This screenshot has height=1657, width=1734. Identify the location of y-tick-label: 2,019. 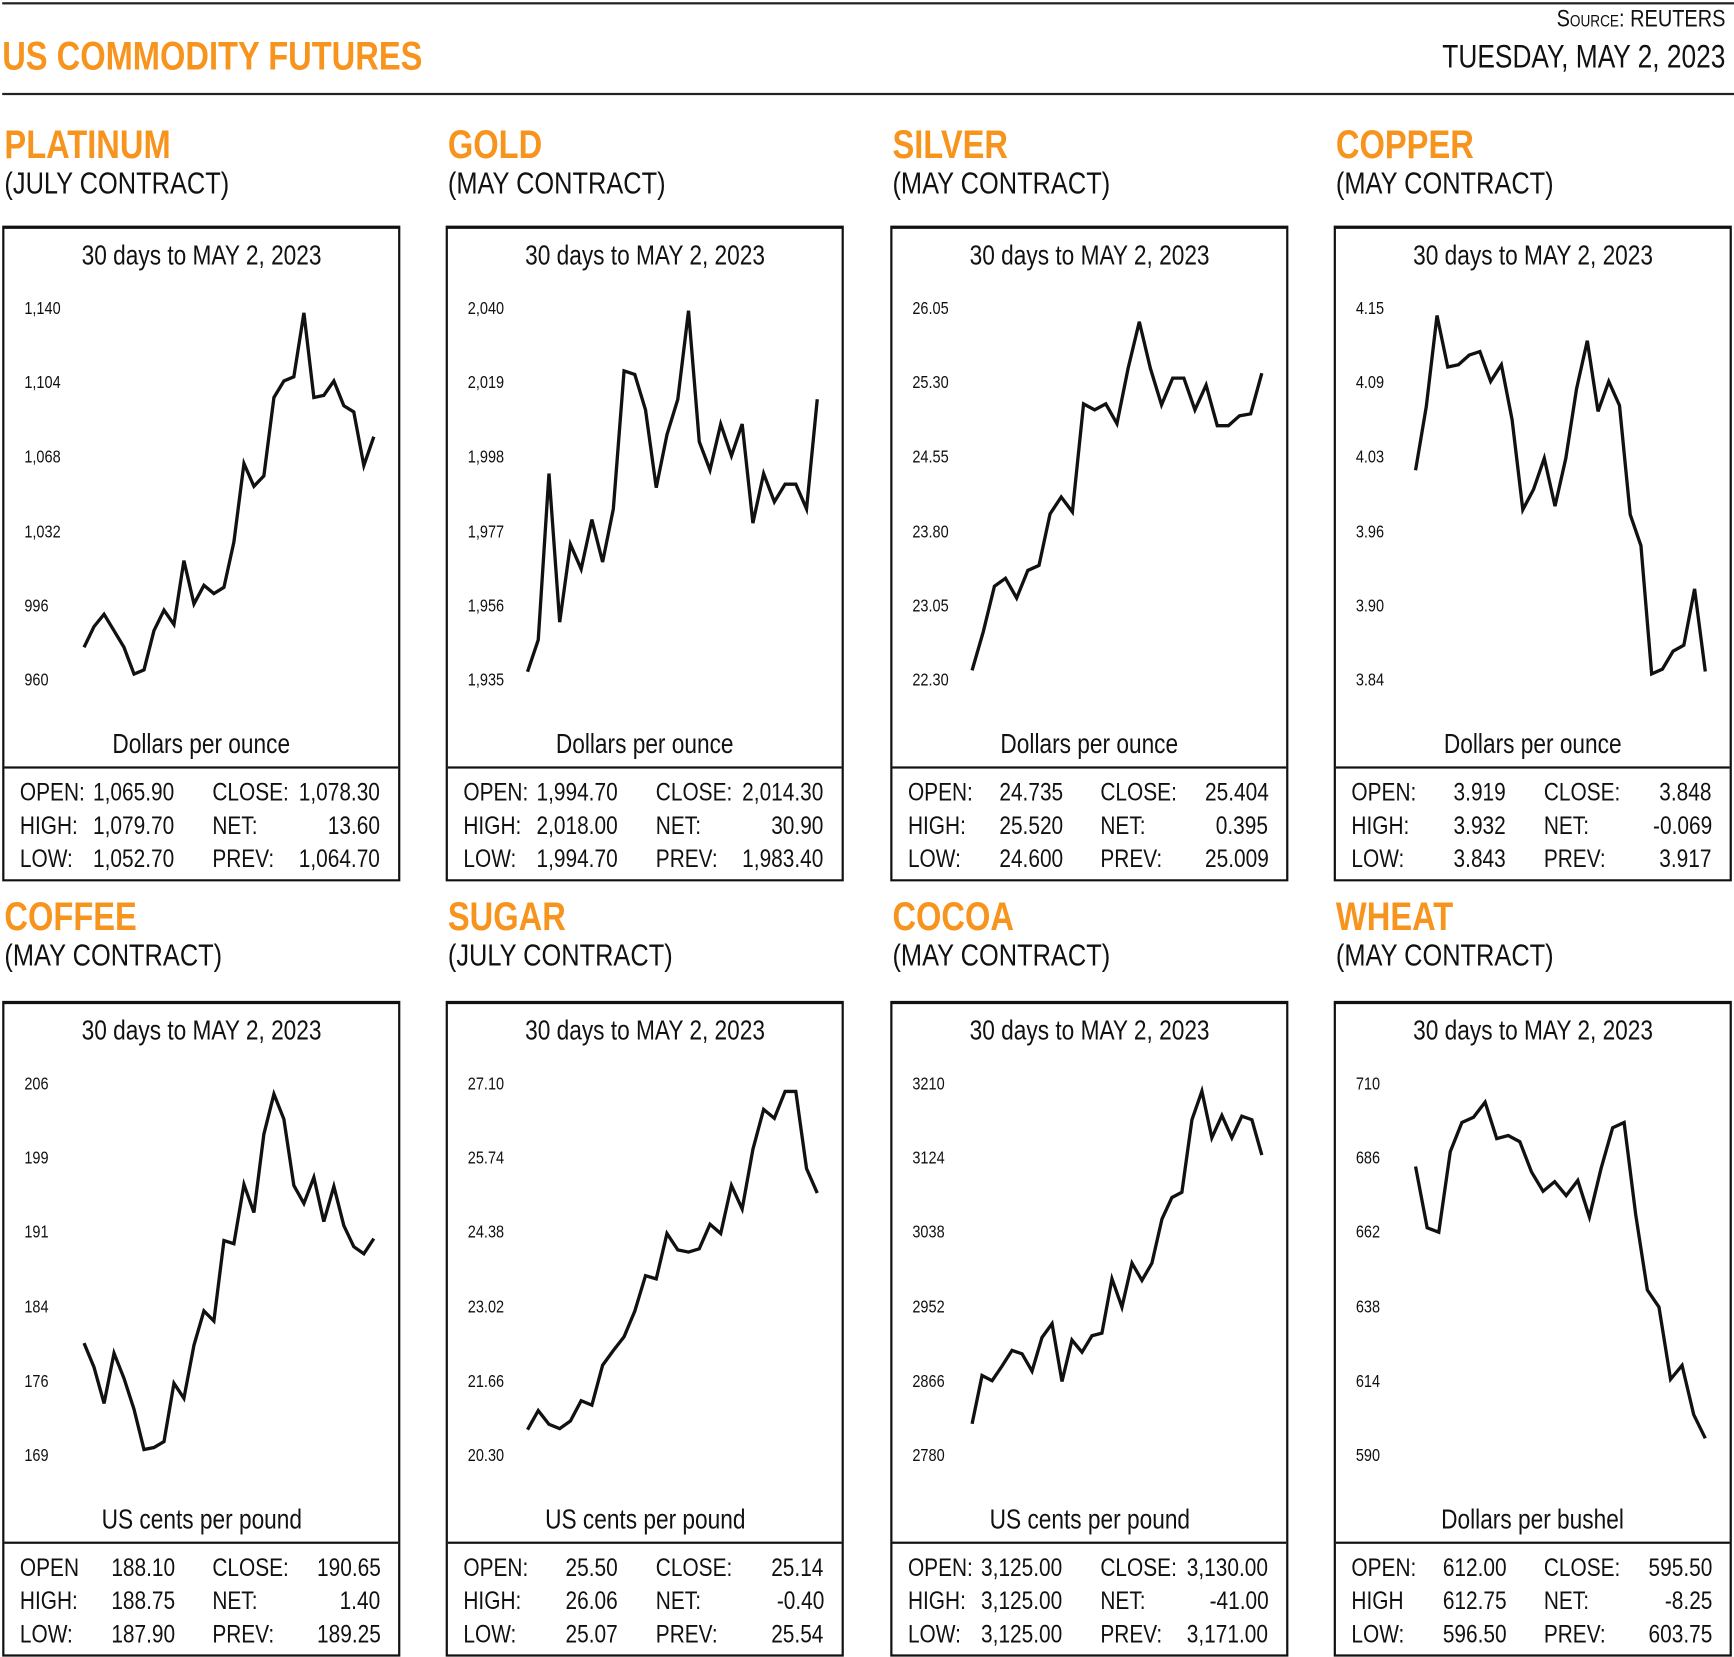
(486, 383).